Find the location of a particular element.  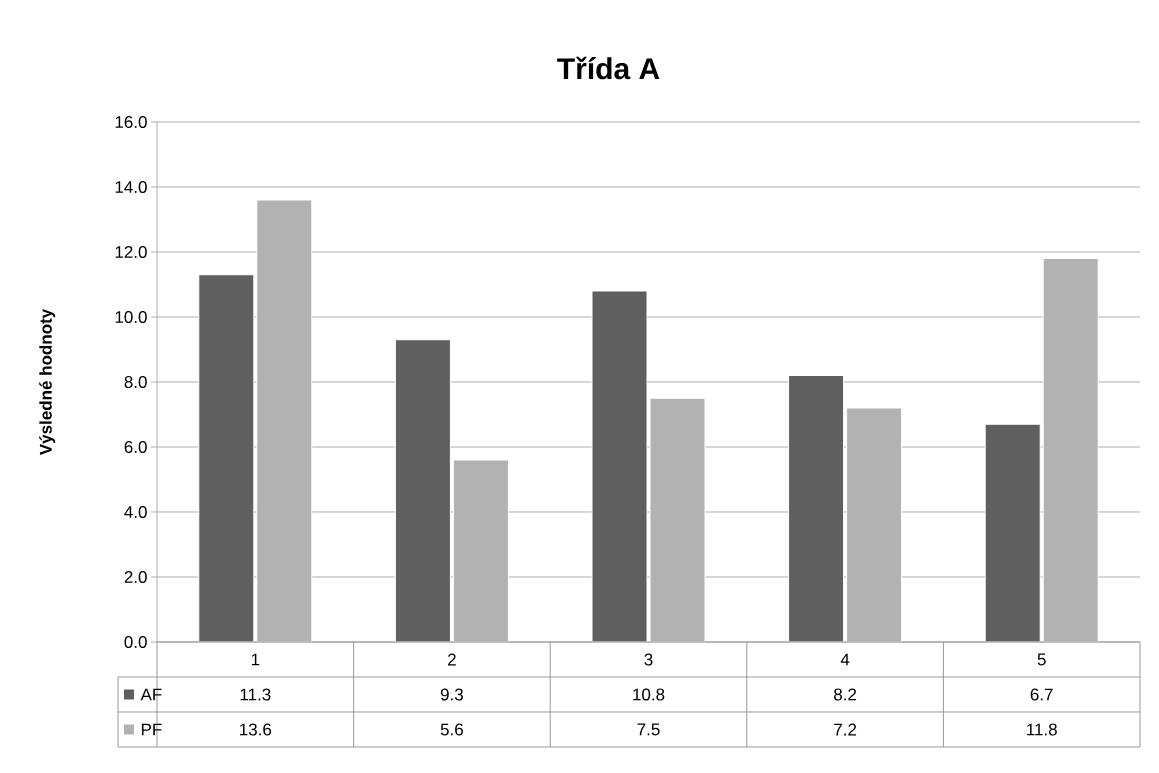

y-tick-label: 4.0 is located at coordinates (135, 512).